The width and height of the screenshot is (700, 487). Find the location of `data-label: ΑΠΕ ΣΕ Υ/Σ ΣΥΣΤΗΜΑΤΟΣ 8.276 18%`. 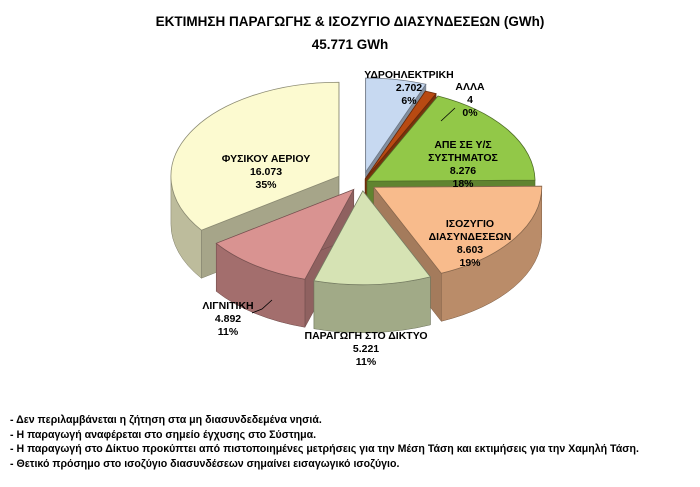

data-label: ΑΠΕ ΣΕ Υ/Σ ΣΥΣΤΗΜΑΤΟΣ 8.276 18% is located at coordinates (463, 164).